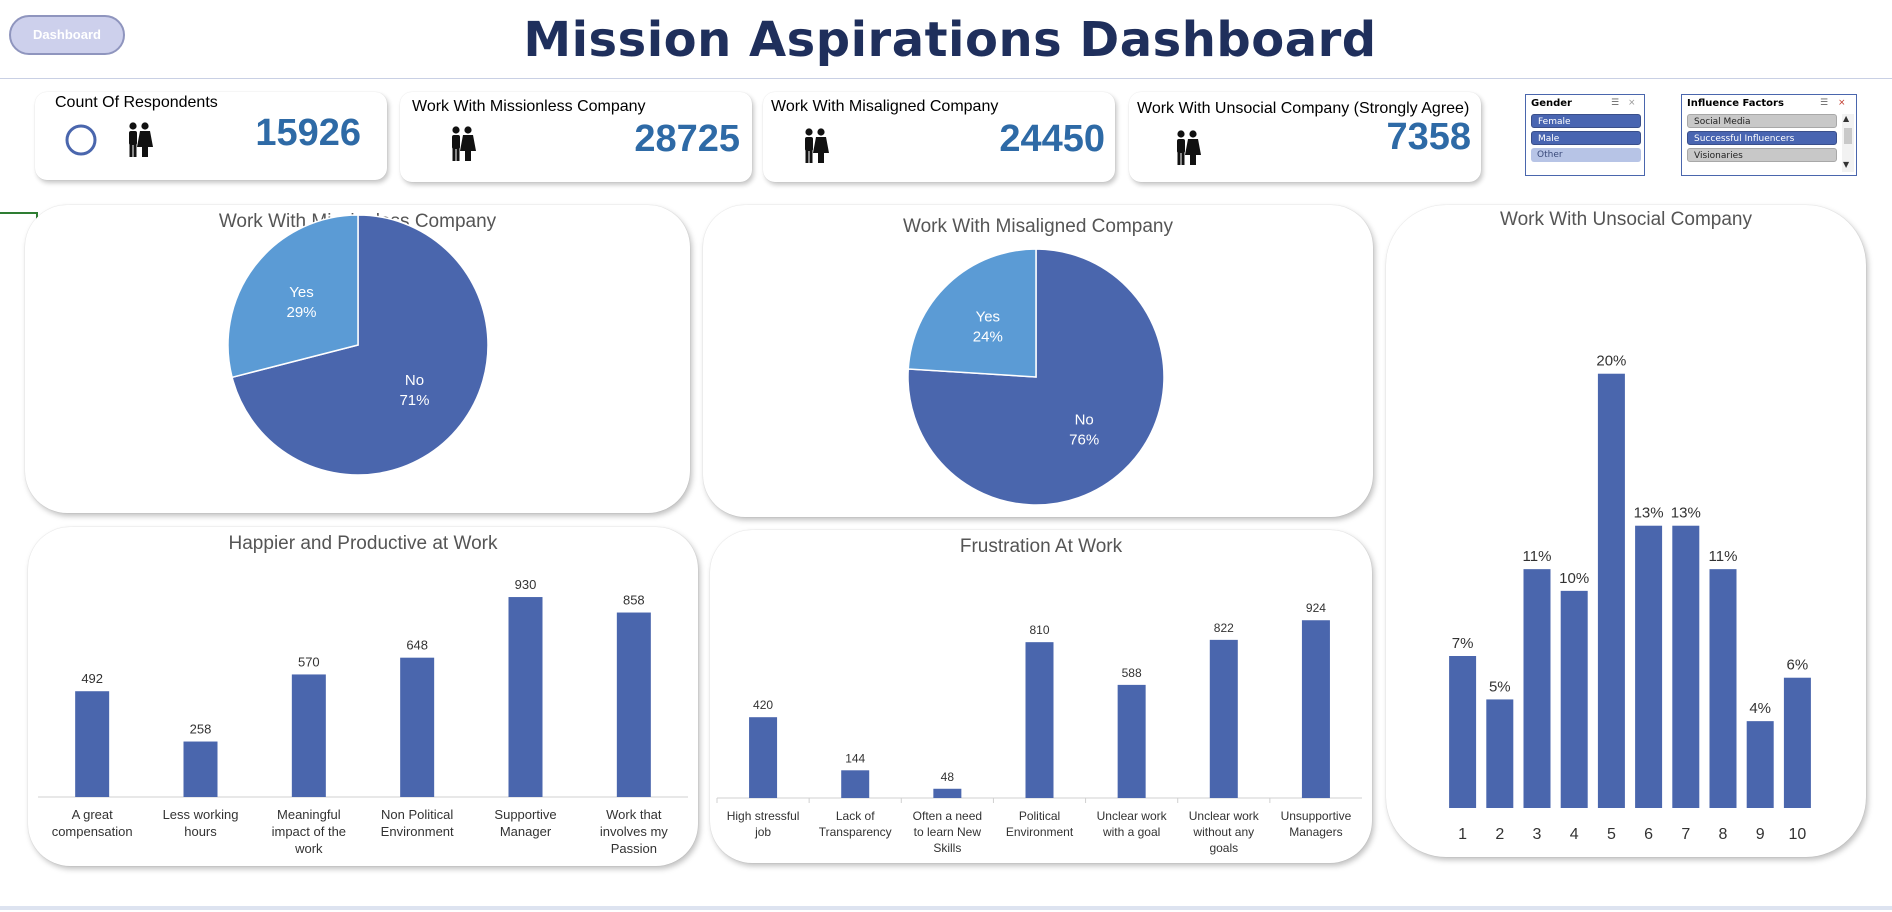  Describe the element at coordinates (1648, 834) in the screenshot. I see `x-axis-label: 6` at that location.